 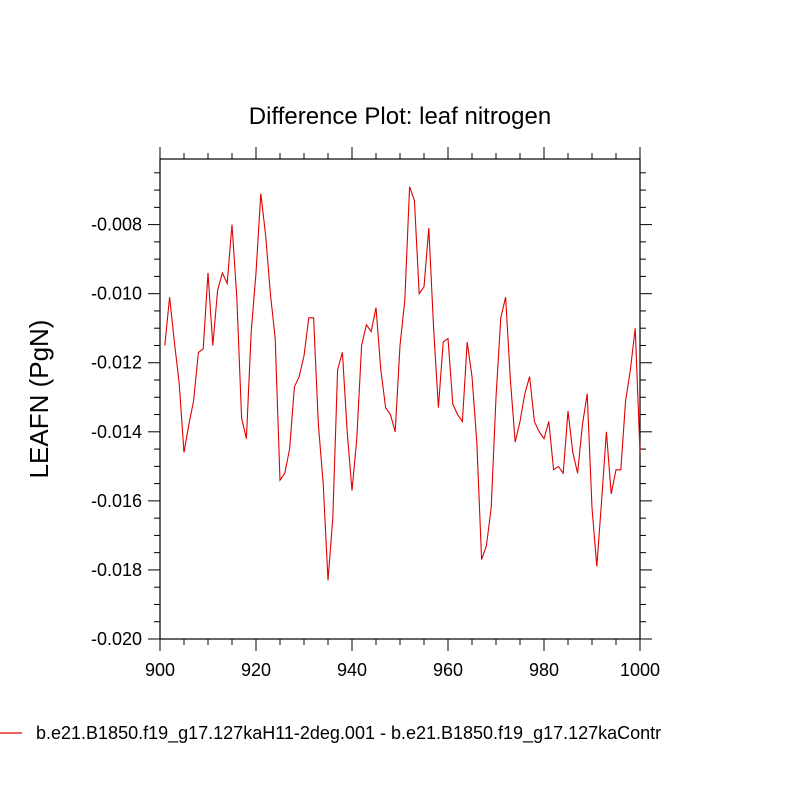 What do you see at coordinates (39, 399) in the screenshot?
I see `y-axis-label: LEAFN (PgN)` at bounding box center [39, 399].